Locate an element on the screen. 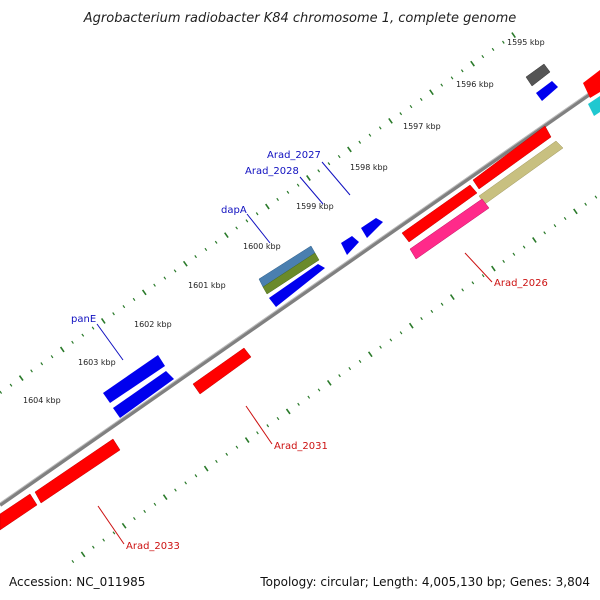 The image size is (600, 600). leader-arad-2033 is located at coordinates (111, 525).